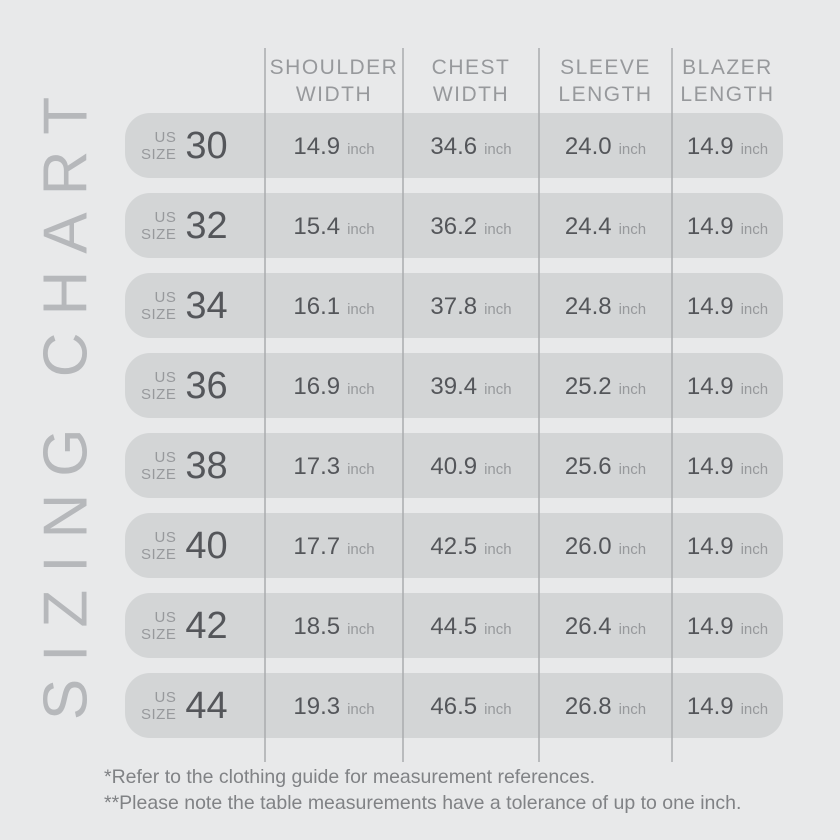 Image resolution: width=840 pixels, height=840 pixels. What do you see at coordinates (317, 546) in the screenshot?
I see `shoulder-width-value: 17.7` at bounding box center [317, 546].